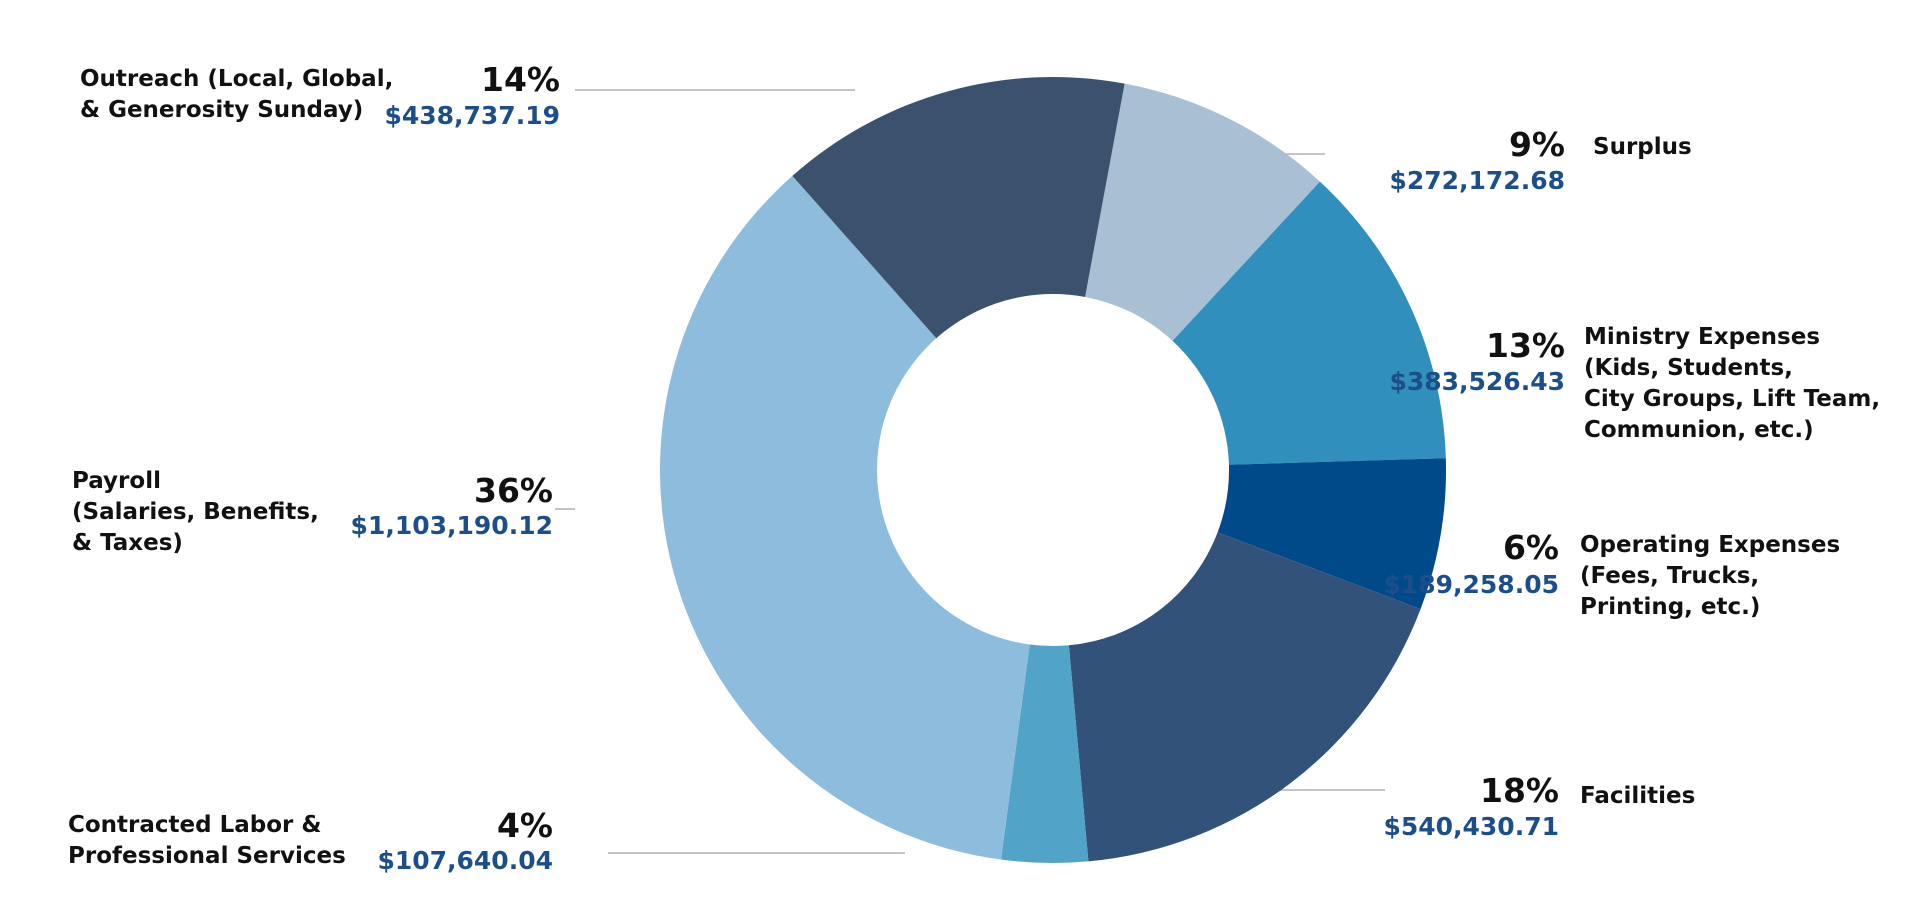  What do you see at coordinates (1477, 180) in the screenshot?
I see `surplus-amount: $272,172.68` at bounding box center [1477, 180].